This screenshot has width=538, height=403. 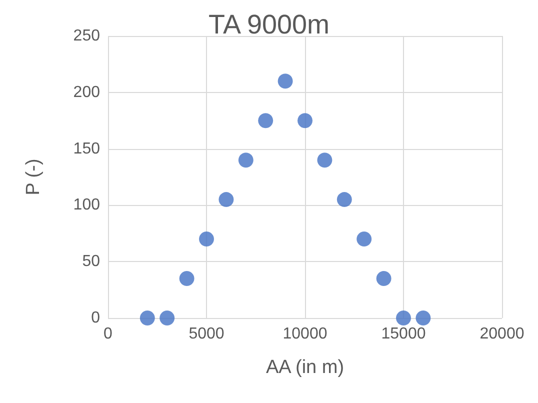 I want to click on y-tick-label: 100, so click(x=86, y=205).